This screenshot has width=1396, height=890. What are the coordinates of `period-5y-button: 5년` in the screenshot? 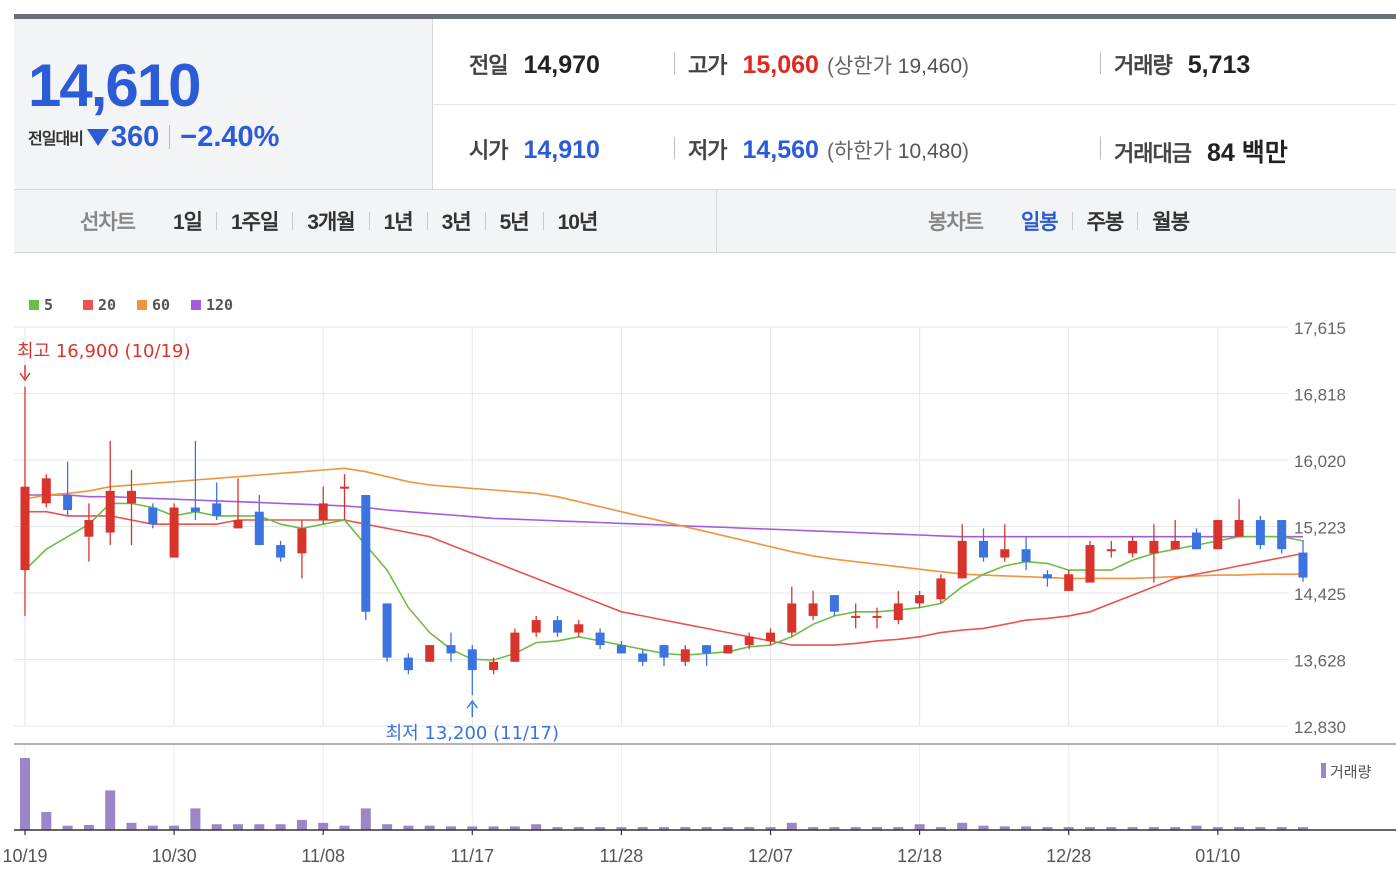 It's located at (514, 222).